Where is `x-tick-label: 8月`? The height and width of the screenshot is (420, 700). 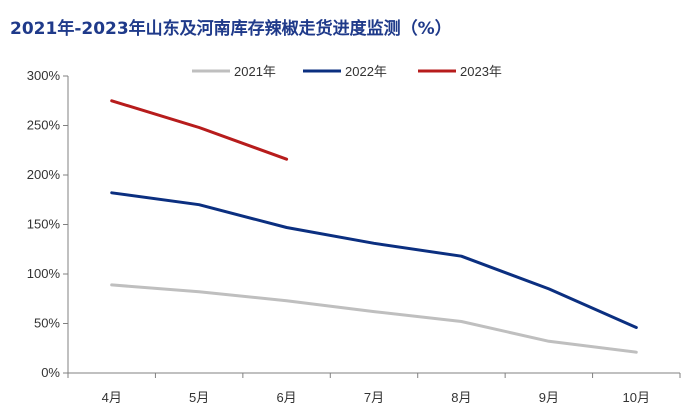 x-tick-label: 8月 is located at coordinates (461, 397).